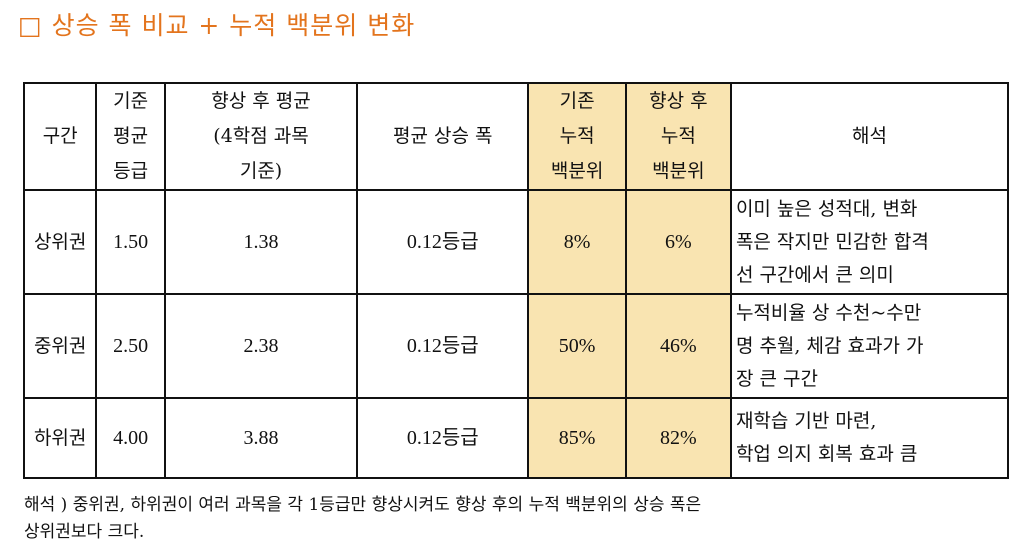 The image size is (1009, 549). What do you see at coordinates (130, 242) in the screenshot?
I see `cell-base-grade: 1.50` at bounding box center [130, 242].